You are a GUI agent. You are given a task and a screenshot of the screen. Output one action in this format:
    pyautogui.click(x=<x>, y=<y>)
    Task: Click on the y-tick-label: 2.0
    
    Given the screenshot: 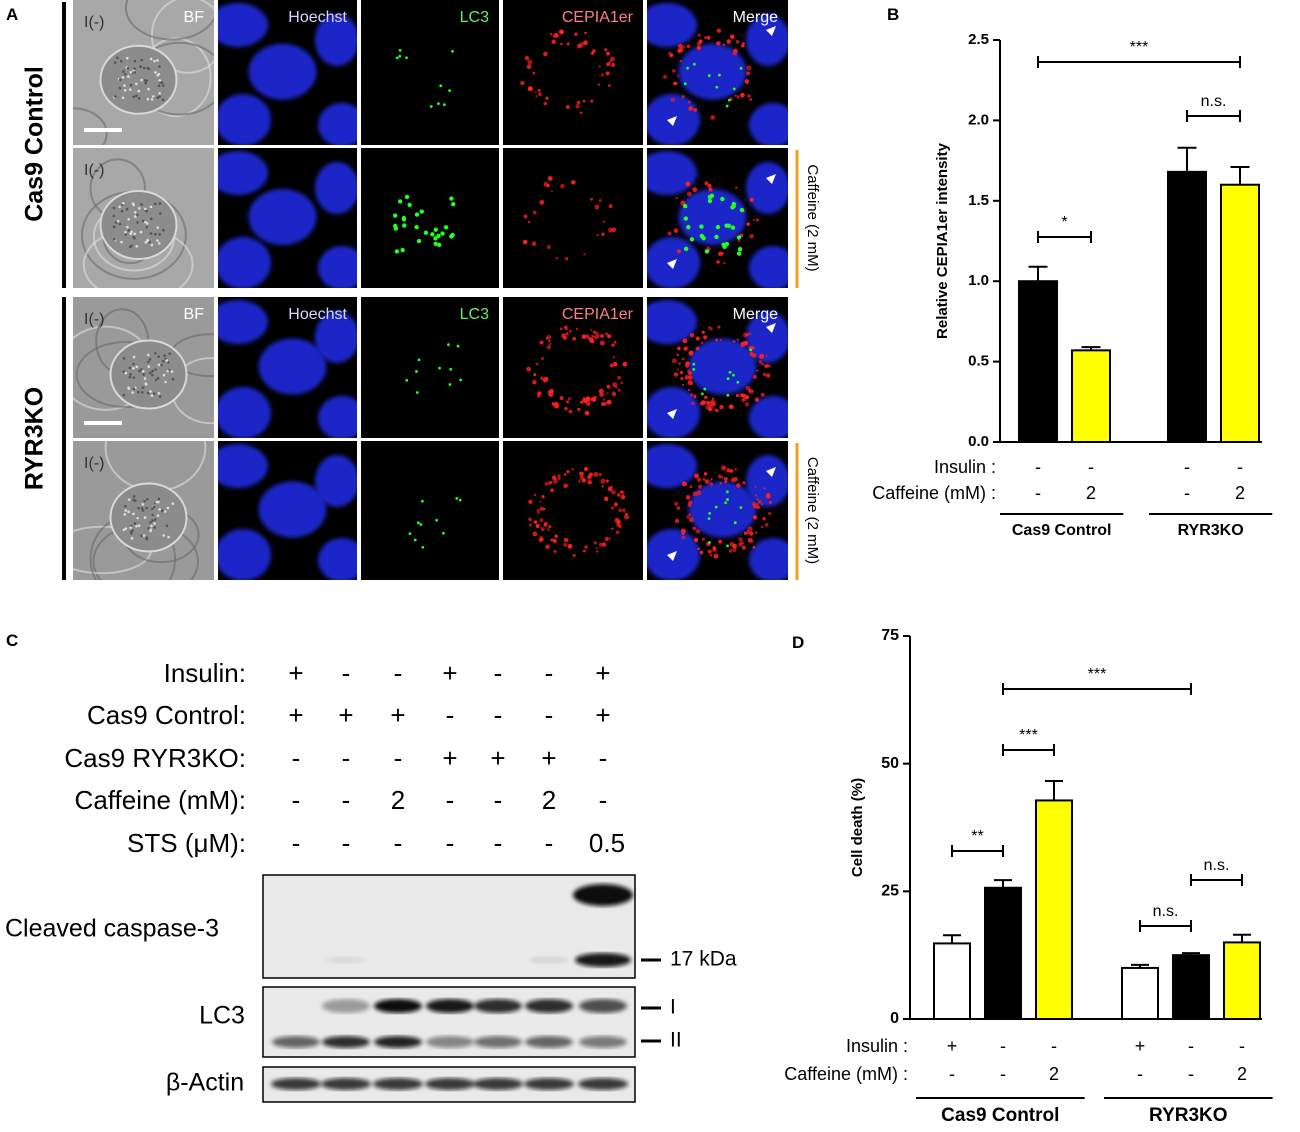 What is the action you would take?
    pyautogui.click(x=978, y=119)
    